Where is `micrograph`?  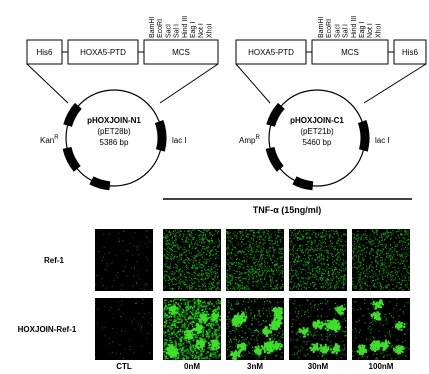 micrograph is located at coordinates (124, 329).